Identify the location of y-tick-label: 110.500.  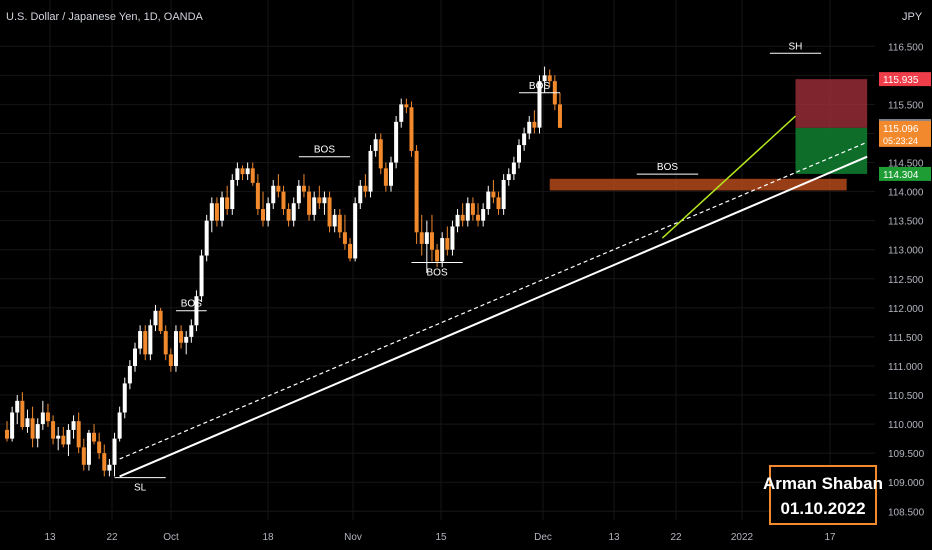
(906, 396).